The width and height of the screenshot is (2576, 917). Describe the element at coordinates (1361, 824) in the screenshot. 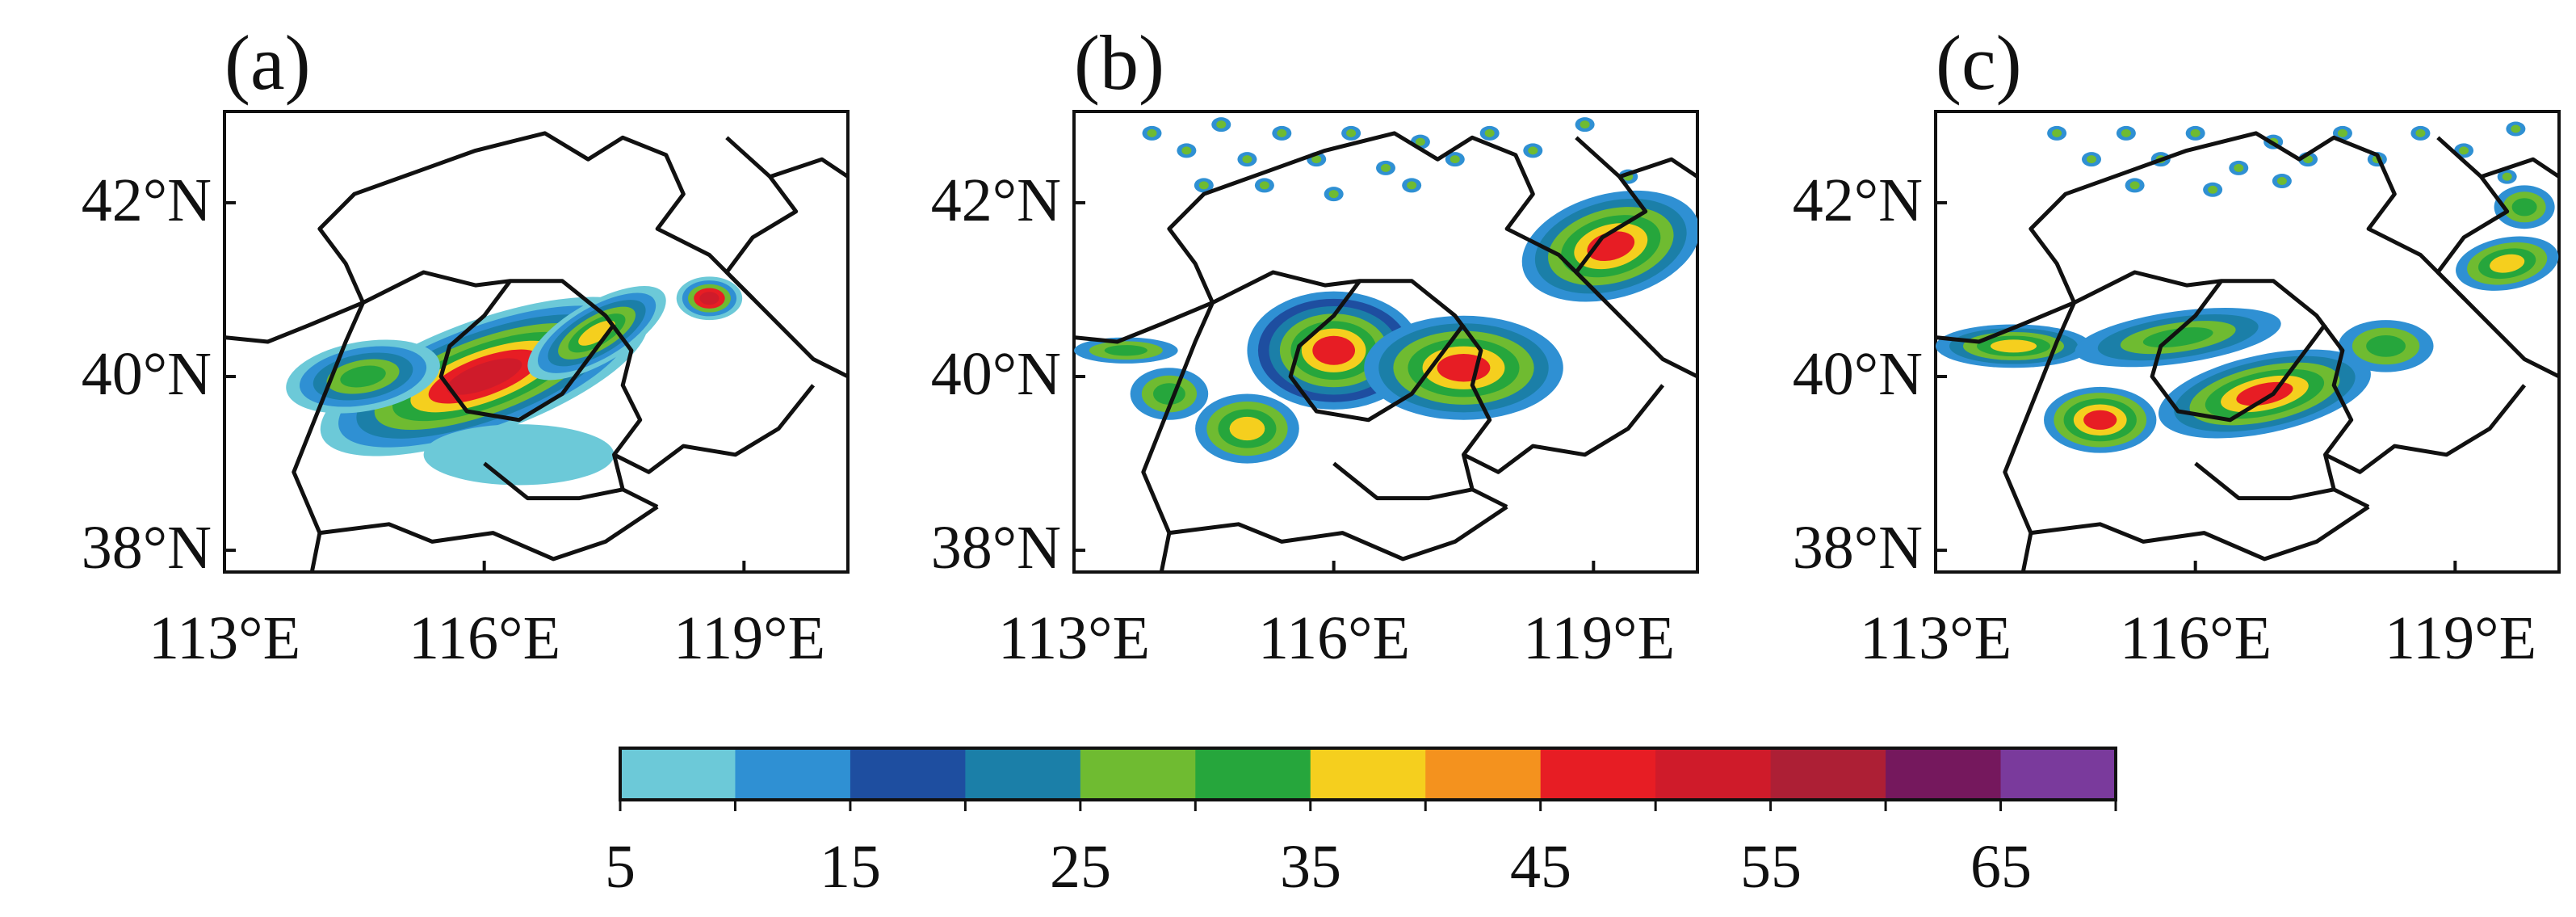

I see `colorbar: 5 15 25 35 45 55 65` at that location.